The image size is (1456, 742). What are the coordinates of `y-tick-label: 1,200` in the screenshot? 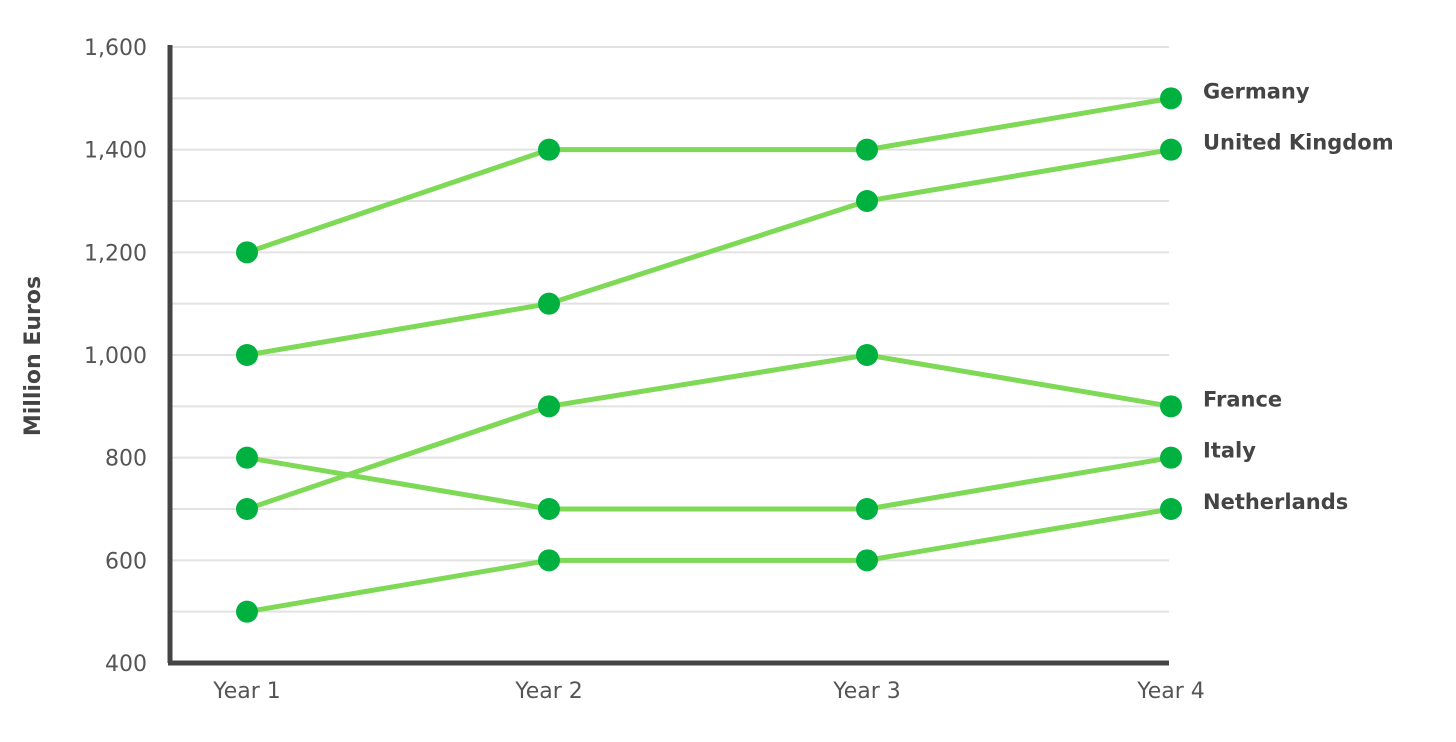 It's located at (115, 253).